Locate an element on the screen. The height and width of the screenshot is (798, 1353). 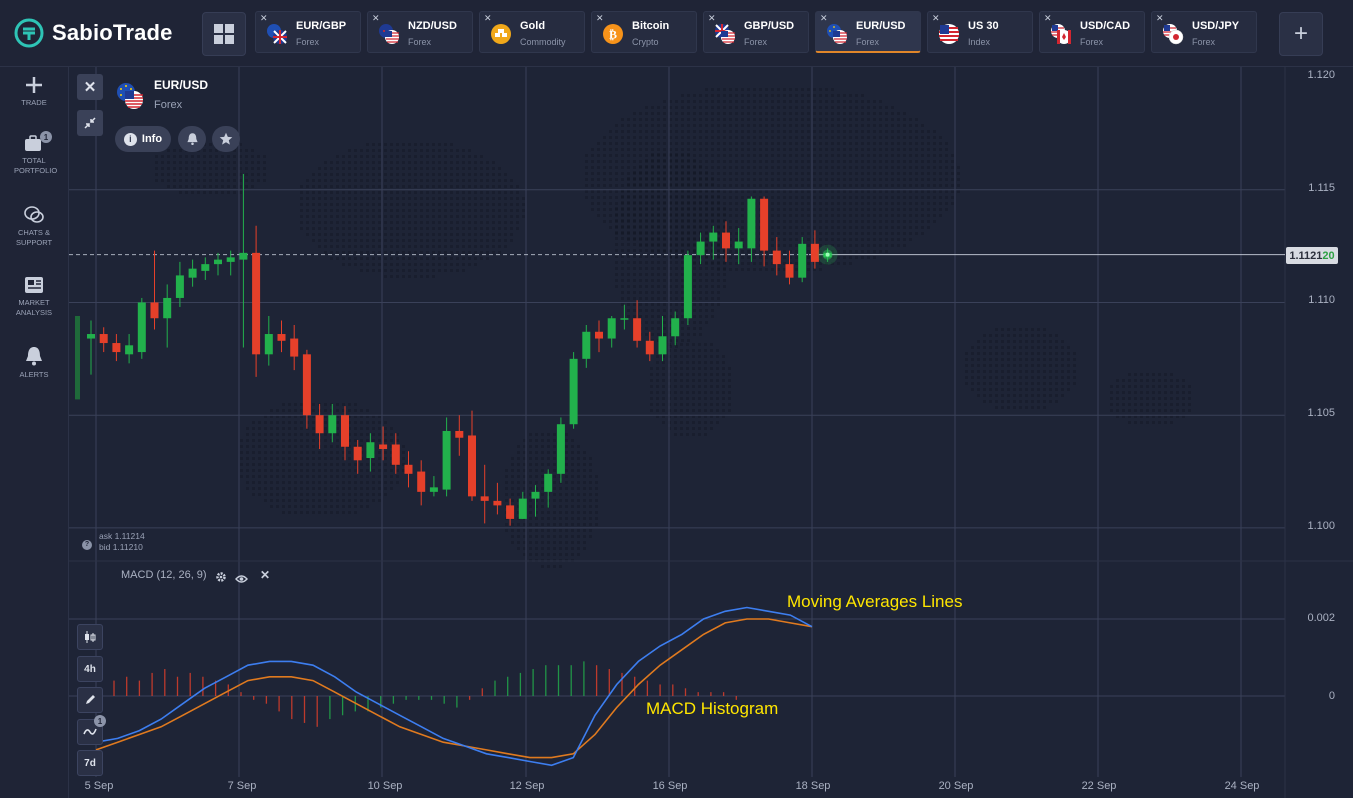
date-tick-label: 10 Sep is located at coordinates (385, 786).